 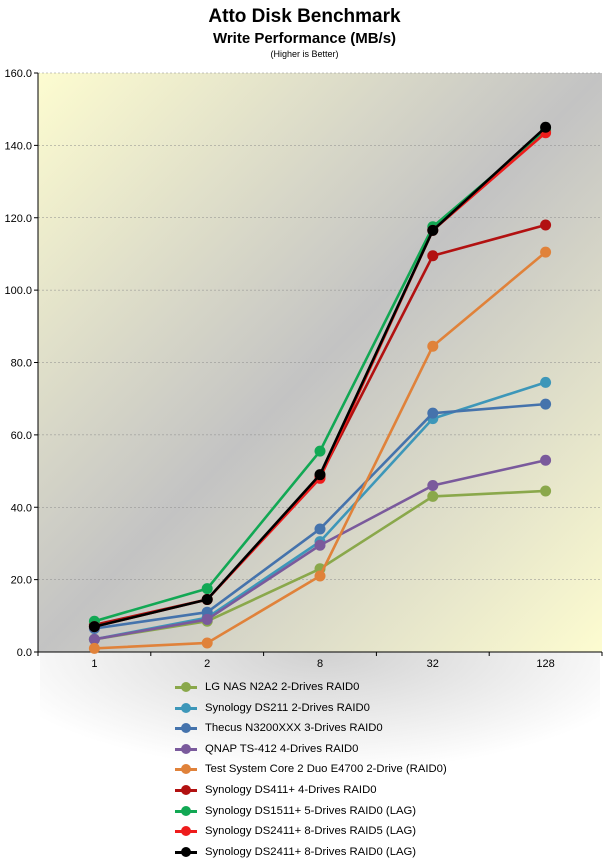 What do you see at coordinates (433, 664) in the screenshot?
I see `x-tick-label: 32` at bounding box center [433, 664].